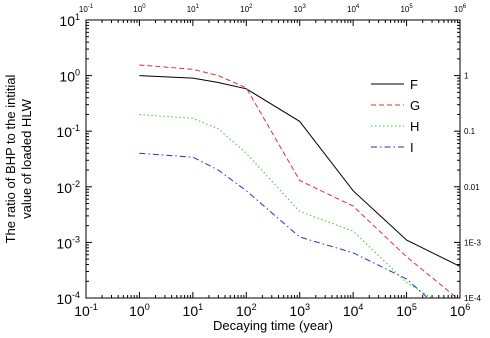  What do you see at coordinates (26, 158) in the screenshot?
I see `y-axis-title-line2: value of loaded HLW` at bounding box center [26, 158].